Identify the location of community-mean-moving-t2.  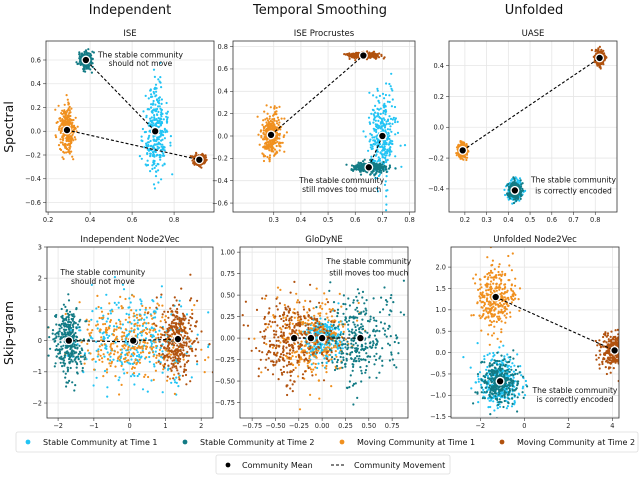
(364, 56).